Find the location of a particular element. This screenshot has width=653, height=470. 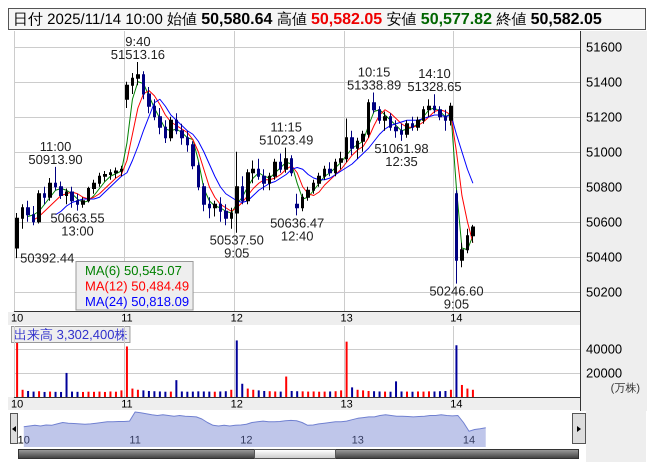

y-tick-label: 50600 is located at coordinates (604, 222).